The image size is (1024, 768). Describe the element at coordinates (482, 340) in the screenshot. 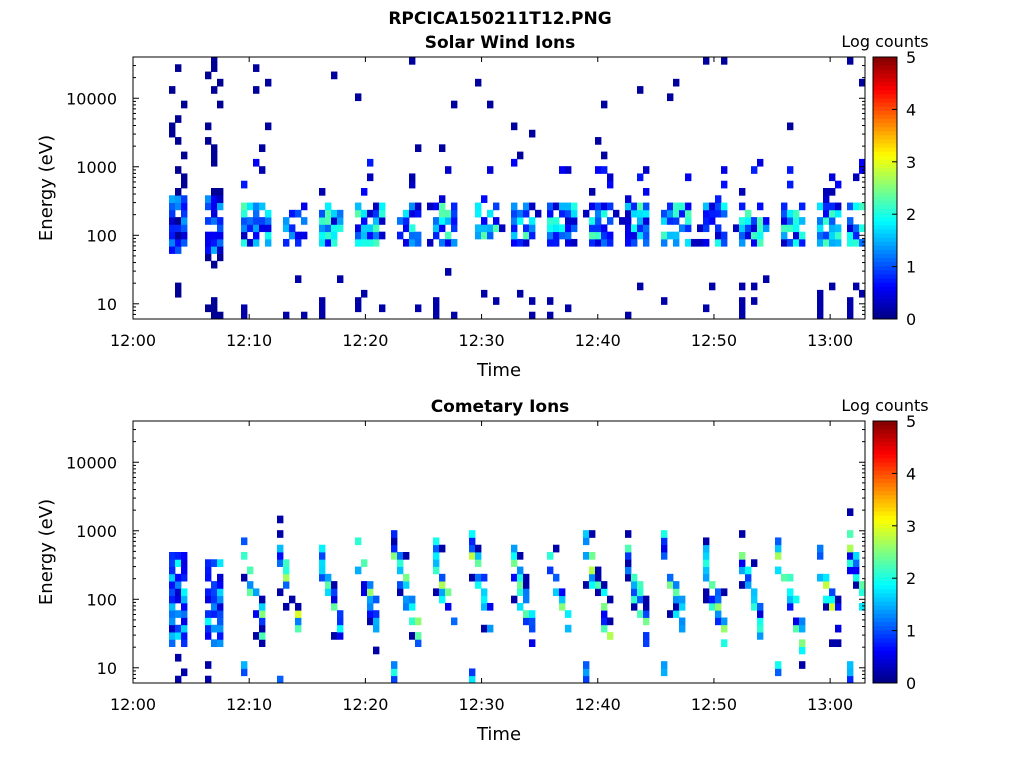

I see `x-tick-label: 12:30` at that location.